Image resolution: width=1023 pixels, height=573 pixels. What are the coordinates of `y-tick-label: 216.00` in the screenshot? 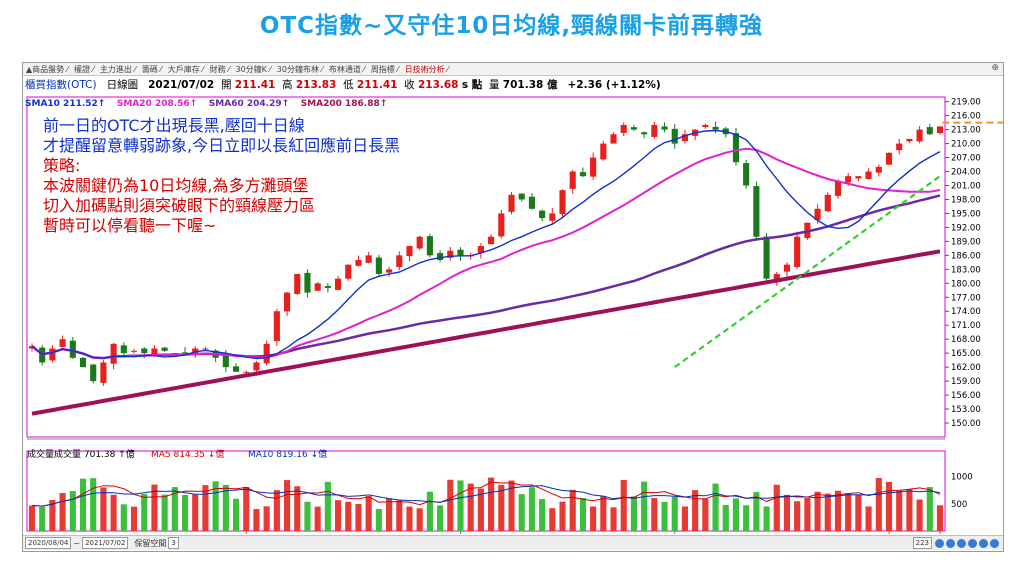 It's located at (966, 117).